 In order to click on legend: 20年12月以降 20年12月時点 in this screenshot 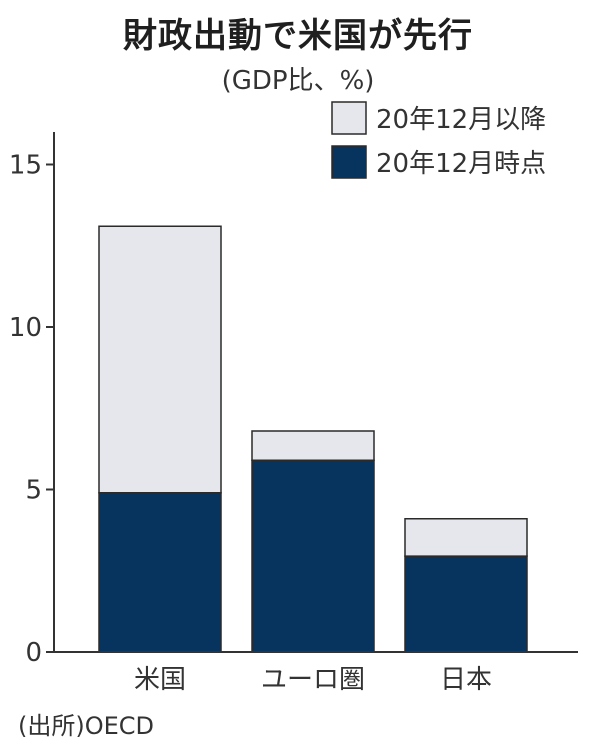, I will do `click(438, 140)`.